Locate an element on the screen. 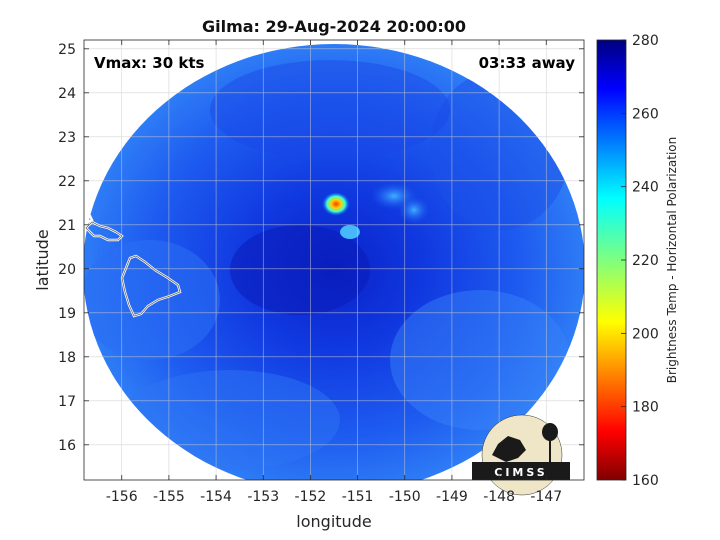 This screenshot has height=540, width=720. y-tick-label: 17 is located at coordinates (67, 402).